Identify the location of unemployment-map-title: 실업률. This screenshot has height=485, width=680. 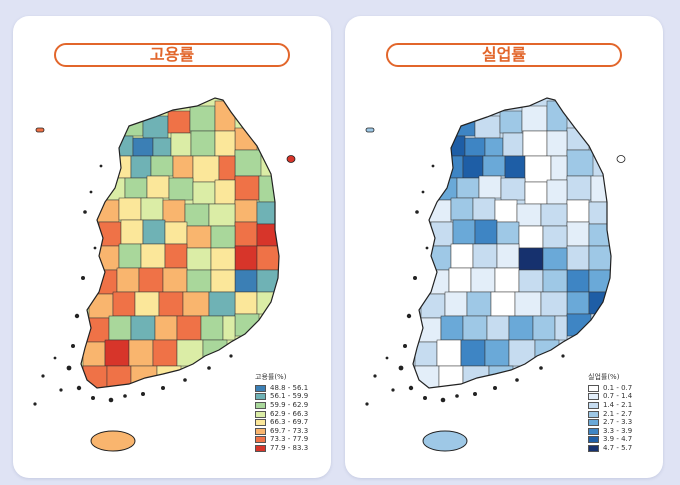
(504, 55).